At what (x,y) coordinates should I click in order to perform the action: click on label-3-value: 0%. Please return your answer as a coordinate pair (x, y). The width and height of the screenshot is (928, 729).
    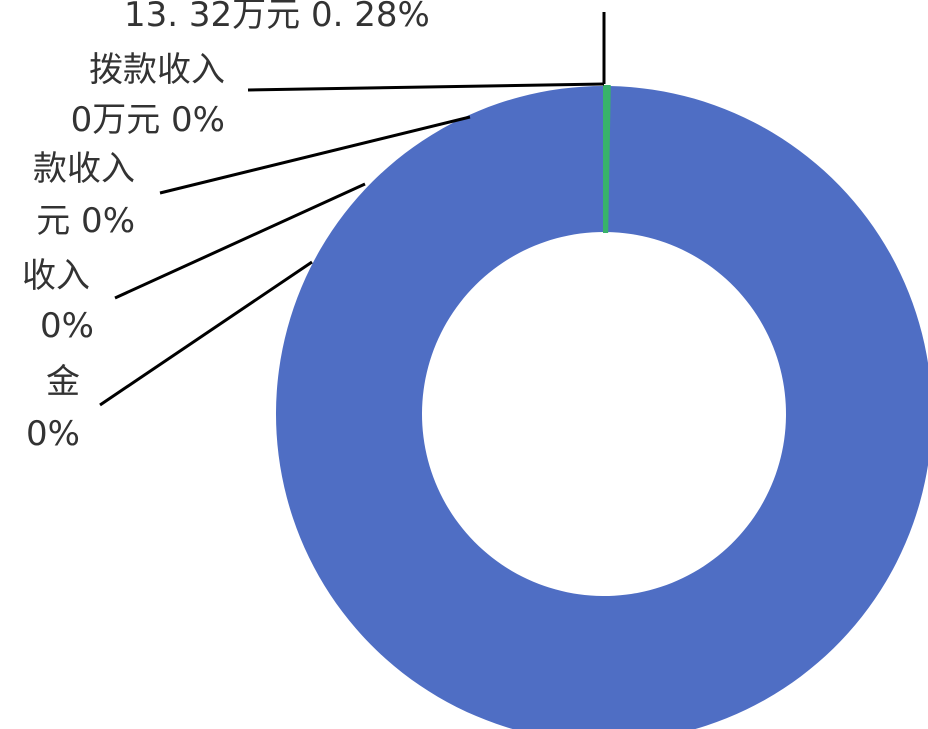
    Looking at the image, I should click on (67, 326).